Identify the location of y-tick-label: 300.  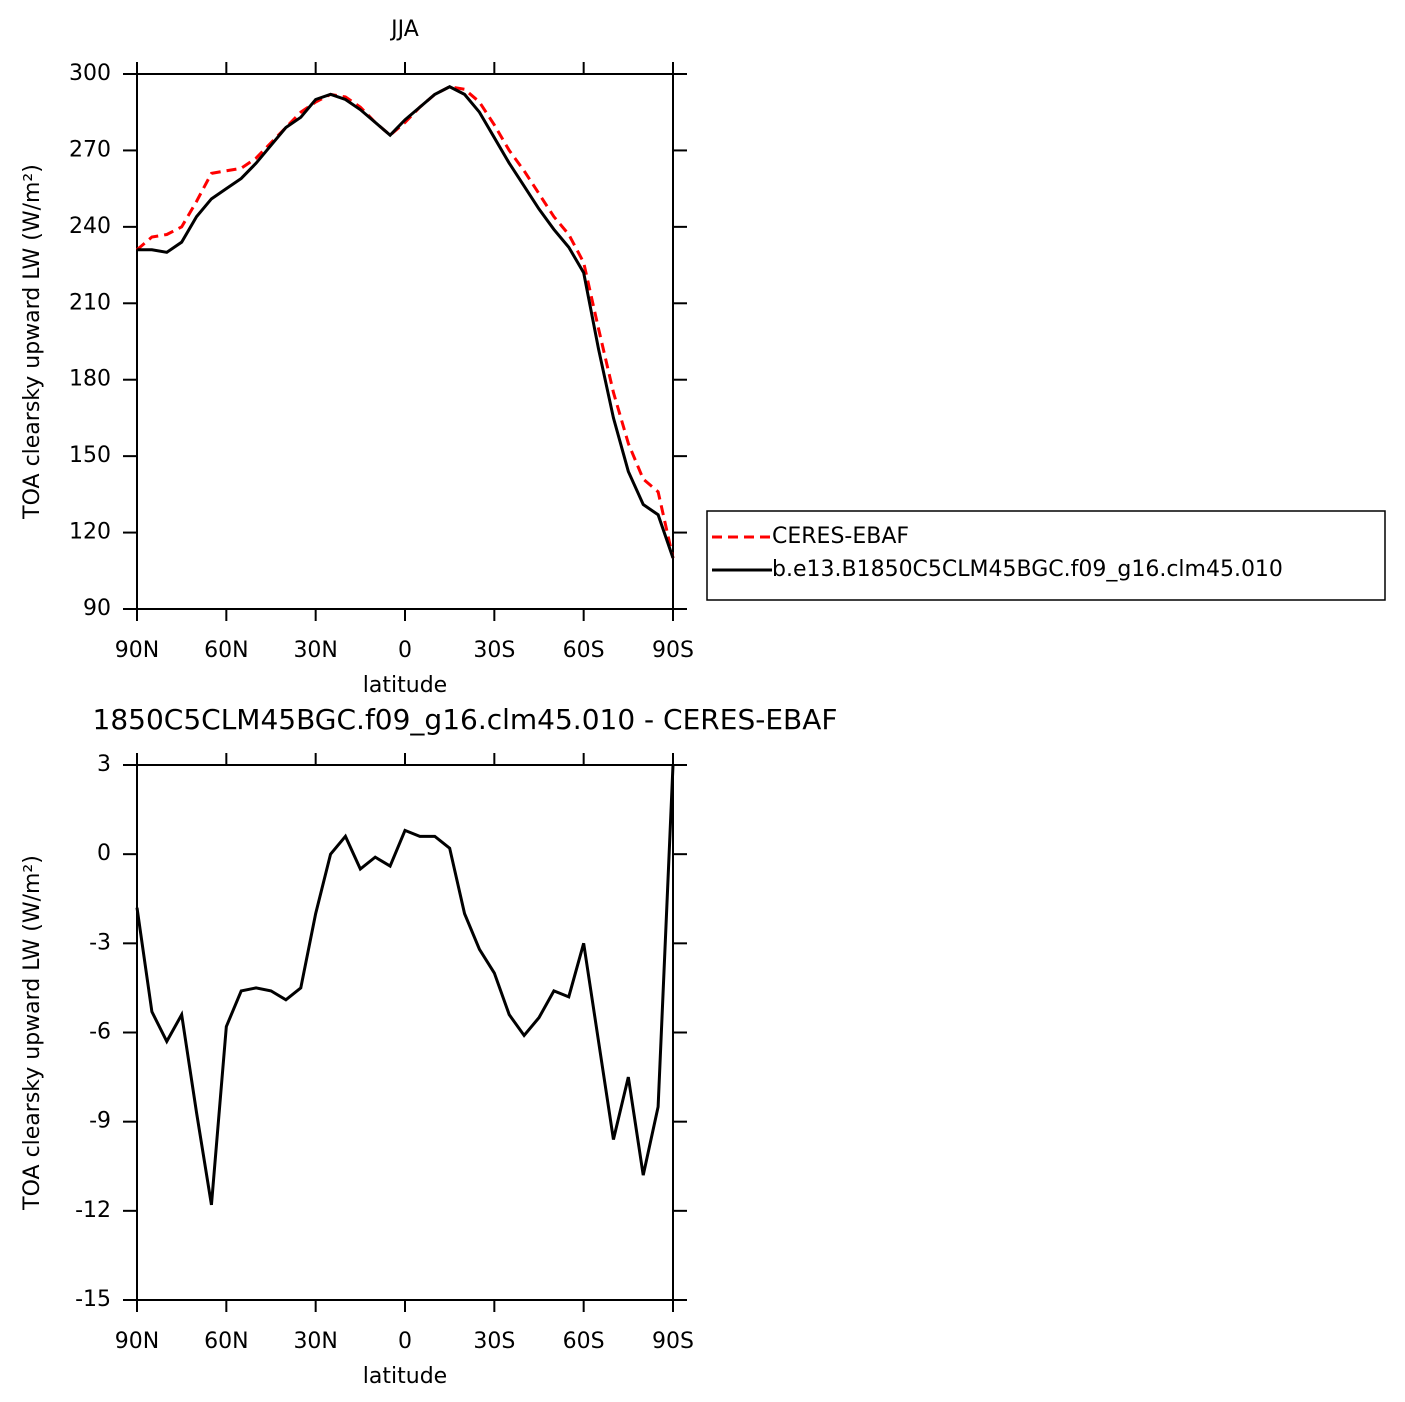
(90, 73).